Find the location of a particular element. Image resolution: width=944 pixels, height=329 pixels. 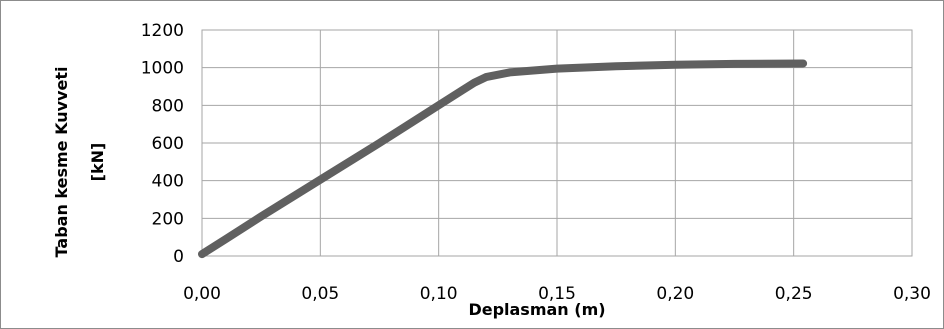

x-tick-label: 0,10 is located at coordinates (439, 294).